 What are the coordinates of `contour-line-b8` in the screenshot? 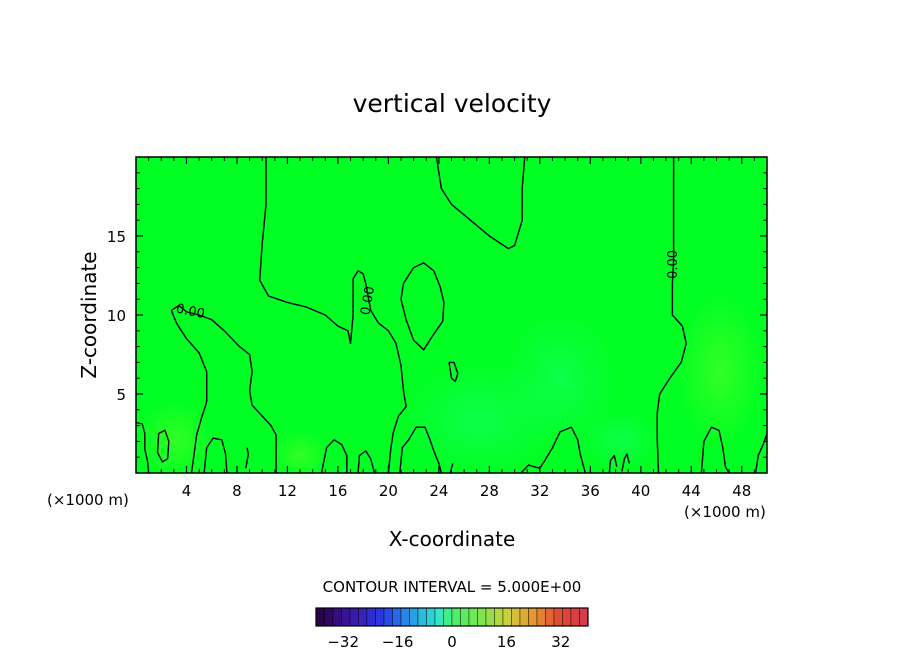 It's located at (613, 464).